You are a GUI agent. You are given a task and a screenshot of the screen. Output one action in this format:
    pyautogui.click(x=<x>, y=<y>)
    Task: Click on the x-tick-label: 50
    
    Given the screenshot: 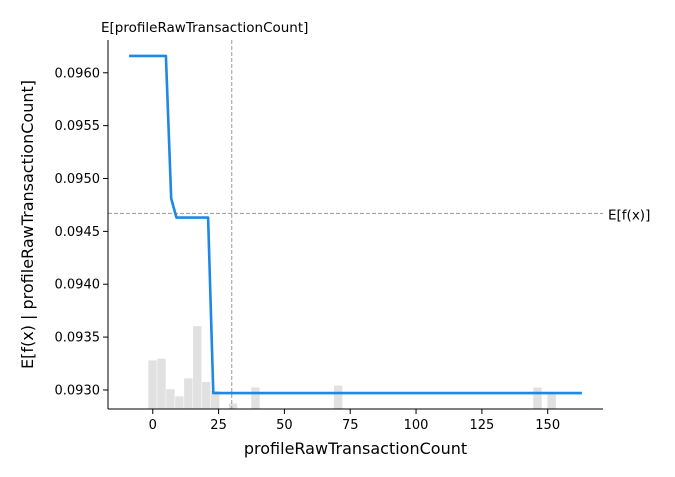 What is the action you would take?
    pyautogui.click(x=284, y=425)
    